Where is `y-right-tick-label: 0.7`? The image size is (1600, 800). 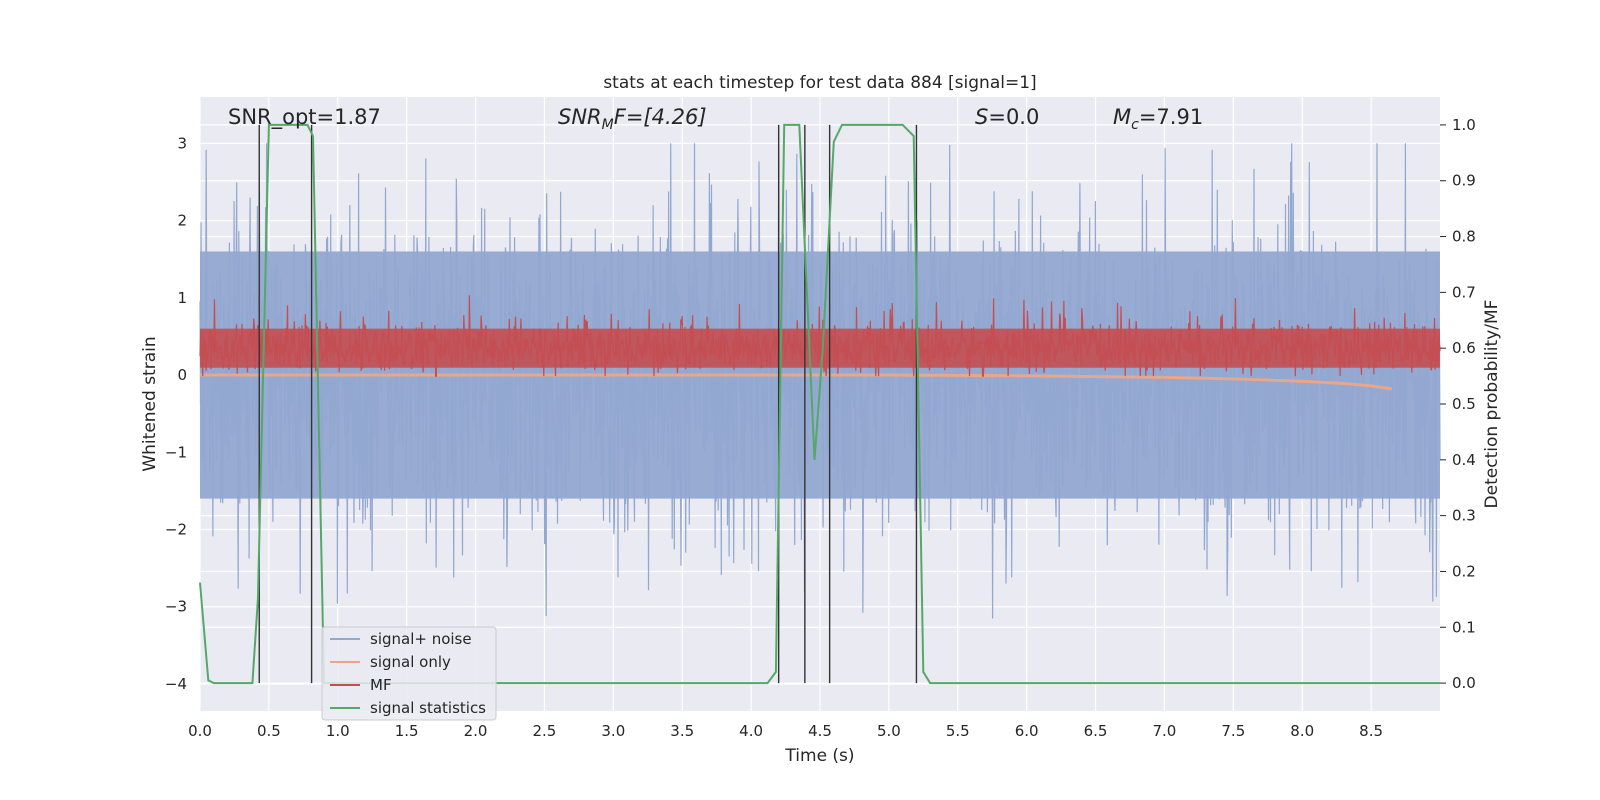 y-right-tick-label: 0.7 is located at coordinates (1464, 292).